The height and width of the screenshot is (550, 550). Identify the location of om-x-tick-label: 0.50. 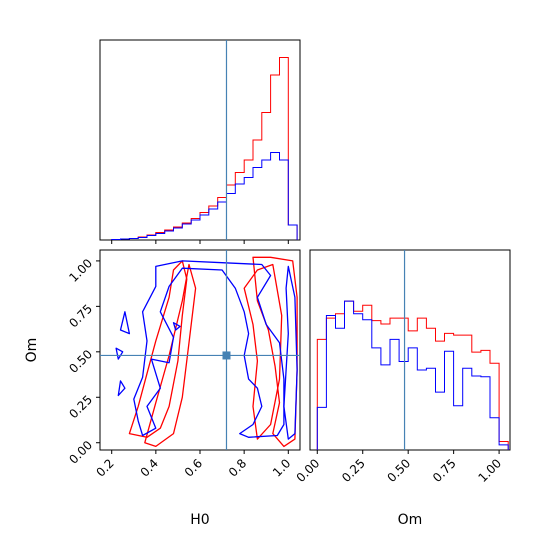
(399, 470).